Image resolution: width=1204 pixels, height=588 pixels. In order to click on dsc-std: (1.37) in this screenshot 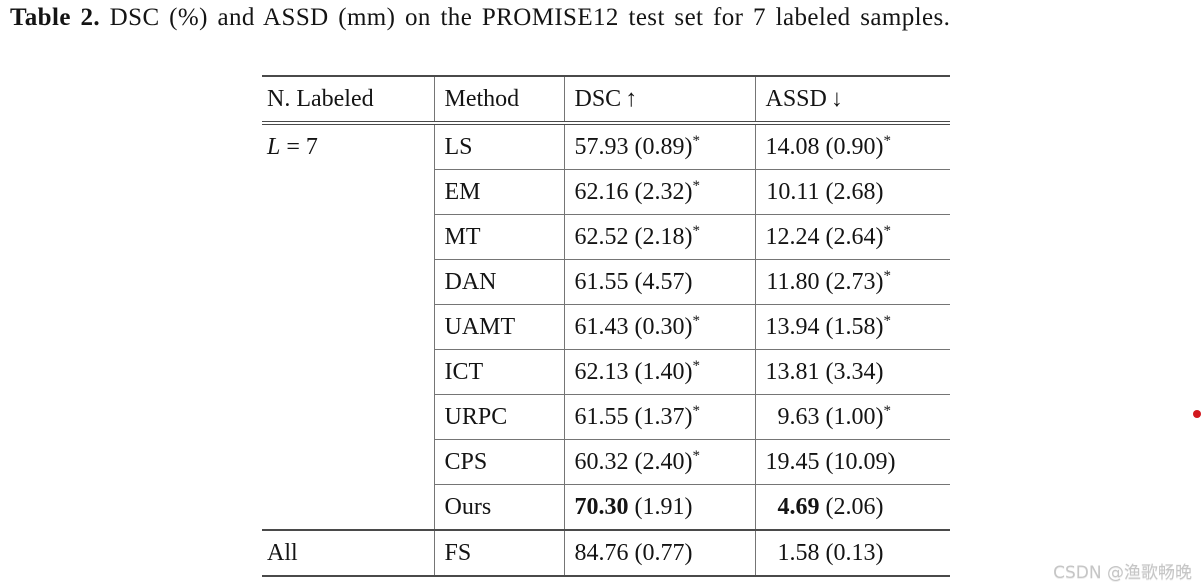, I will do `click(660, 416)`.